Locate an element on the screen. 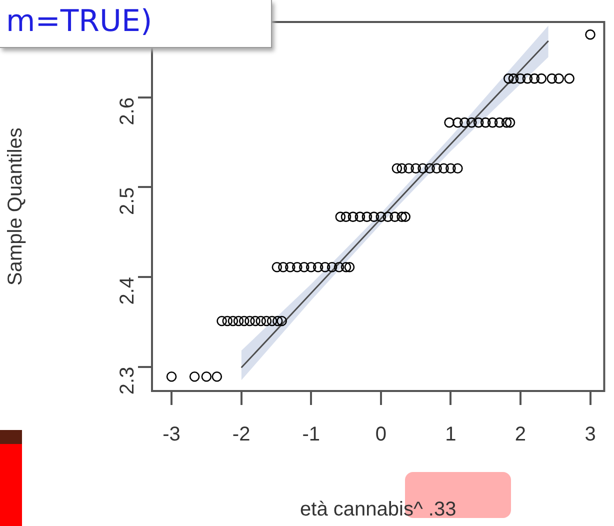 The height and width of the screenshot is (526, 614). x-tick-label: 3 is located at coordinates (590, 435).